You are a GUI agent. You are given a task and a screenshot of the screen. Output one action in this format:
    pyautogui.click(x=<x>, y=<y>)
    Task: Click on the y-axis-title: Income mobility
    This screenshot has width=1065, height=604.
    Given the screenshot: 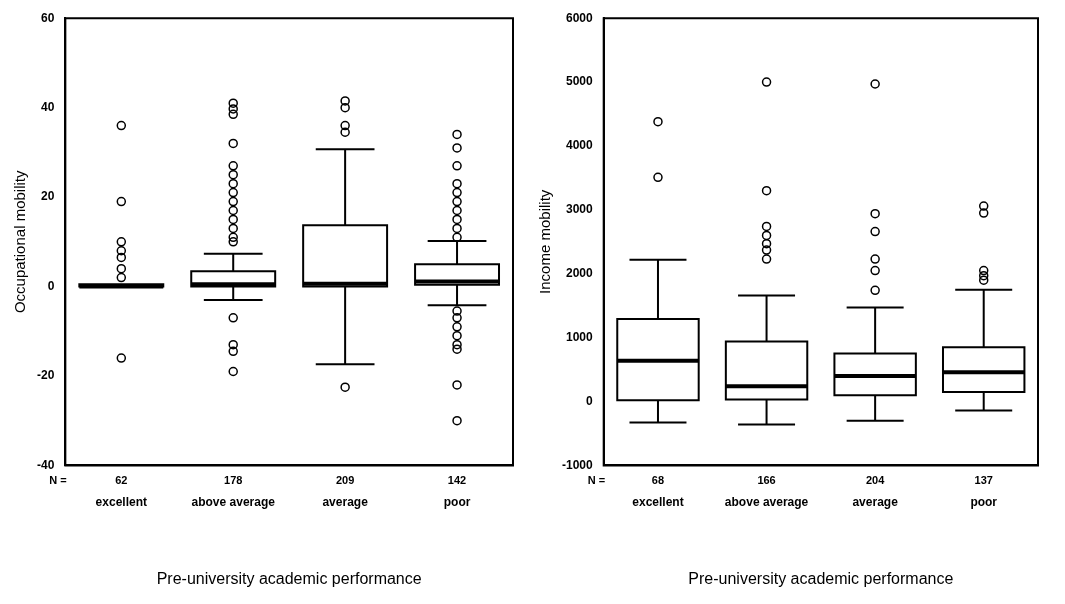 What is the action you would take?
    pyautogui.click(x=545, y=241)
    